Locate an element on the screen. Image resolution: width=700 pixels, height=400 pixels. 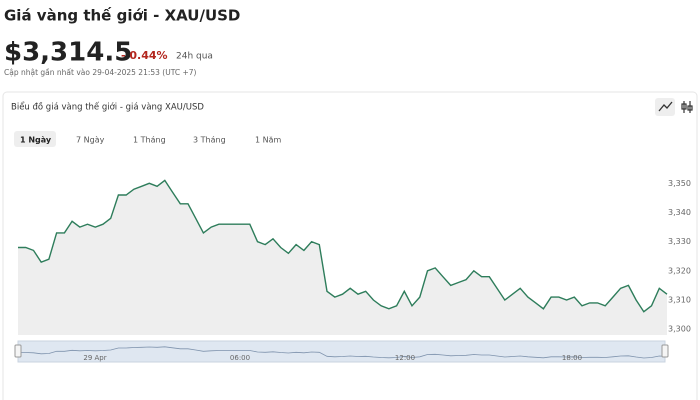
navigator-label: 06:00 is located at coordinates (240, 358).